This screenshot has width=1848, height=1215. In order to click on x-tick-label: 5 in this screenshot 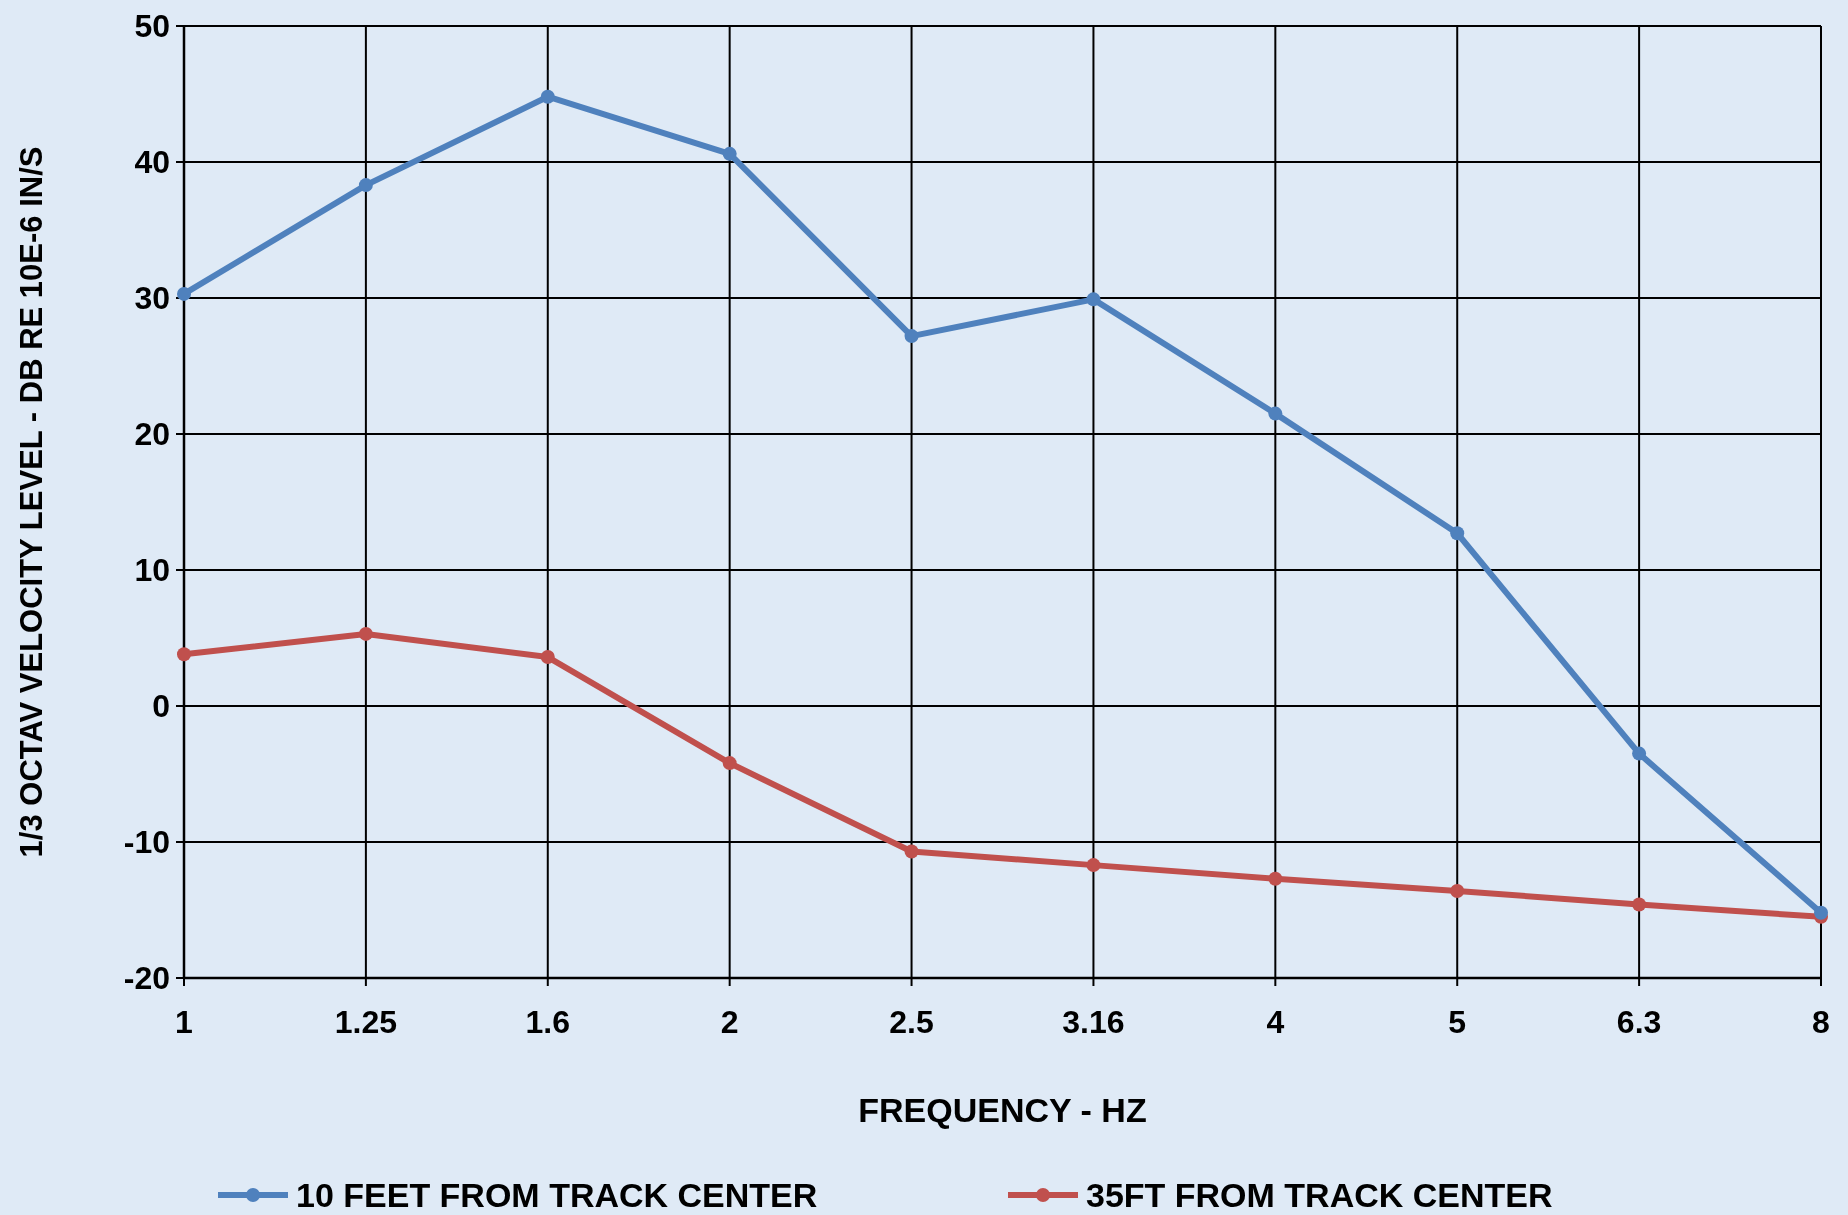, I will do `click(1457, 1022)`.